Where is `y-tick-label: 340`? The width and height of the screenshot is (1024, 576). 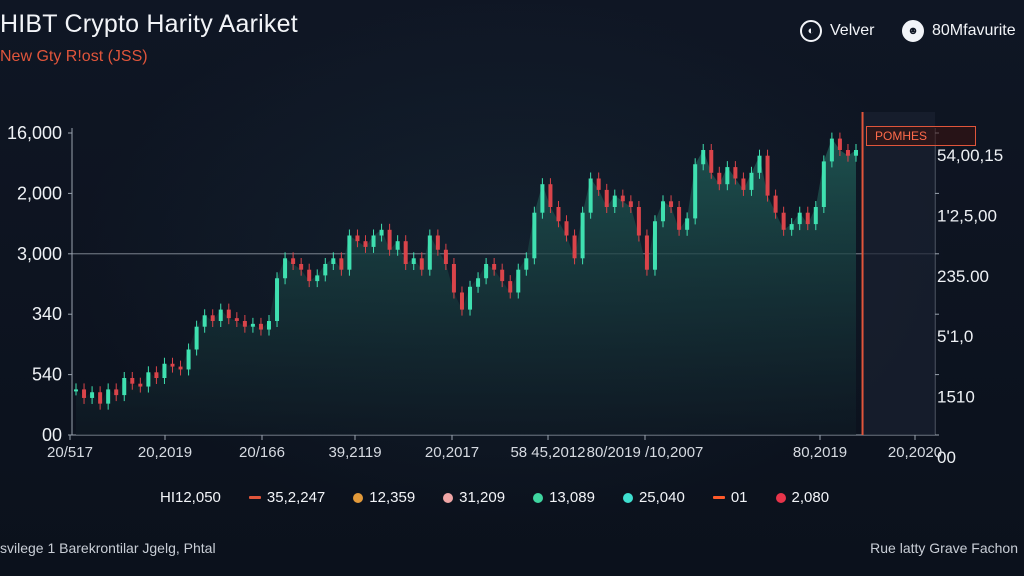 y-tick-label: 340 is located at coordinates (47, 314).